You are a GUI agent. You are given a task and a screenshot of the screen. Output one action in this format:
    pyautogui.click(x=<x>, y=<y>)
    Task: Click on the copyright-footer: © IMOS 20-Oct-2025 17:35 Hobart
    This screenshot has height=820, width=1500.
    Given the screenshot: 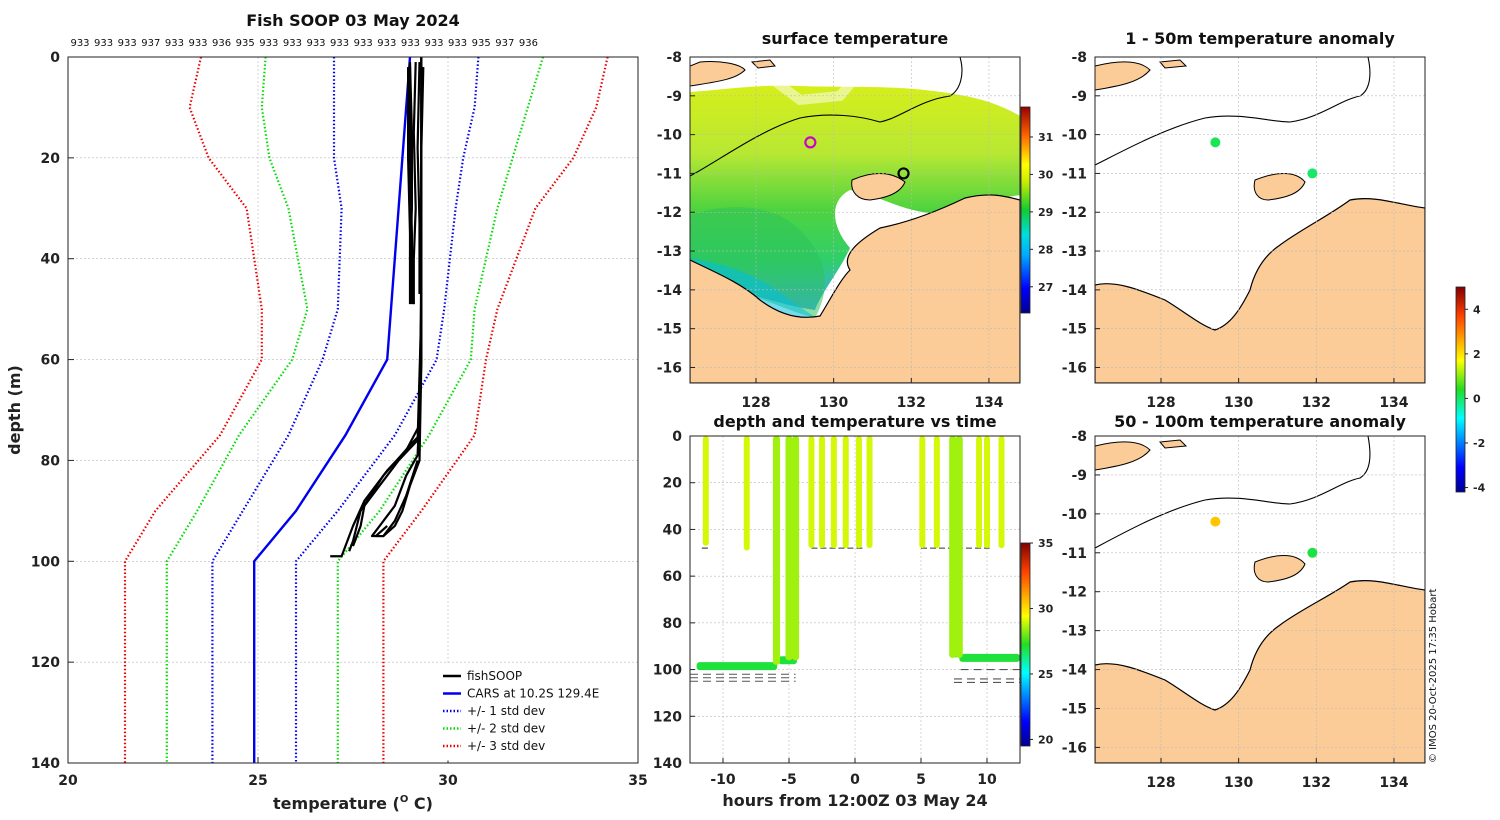 What is the action you would take?
    pyautogui.click(x=1433, y=675)
    